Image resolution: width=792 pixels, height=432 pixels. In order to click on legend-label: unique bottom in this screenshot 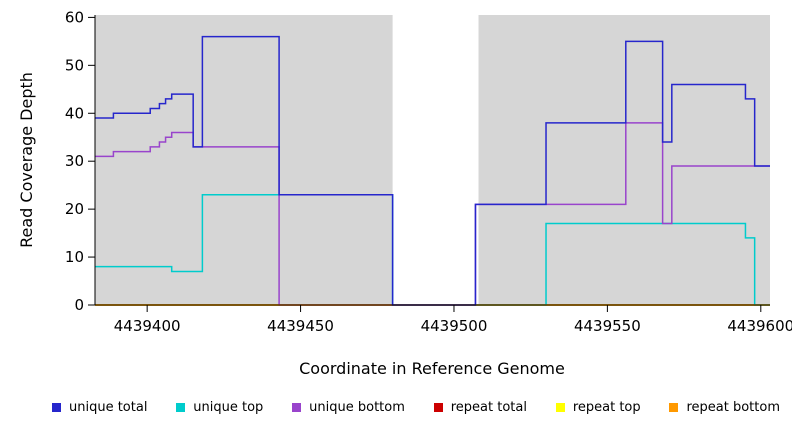, I will do `click(357, 407)`.